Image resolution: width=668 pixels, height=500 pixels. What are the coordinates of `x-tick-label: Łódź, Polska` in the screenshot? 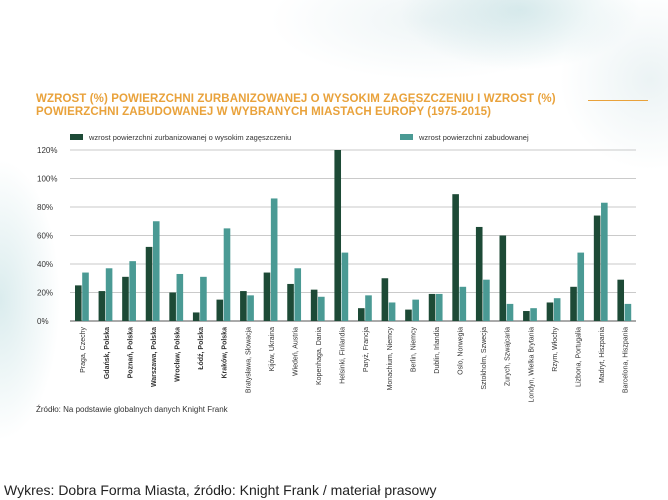 It's located at (201, 348).